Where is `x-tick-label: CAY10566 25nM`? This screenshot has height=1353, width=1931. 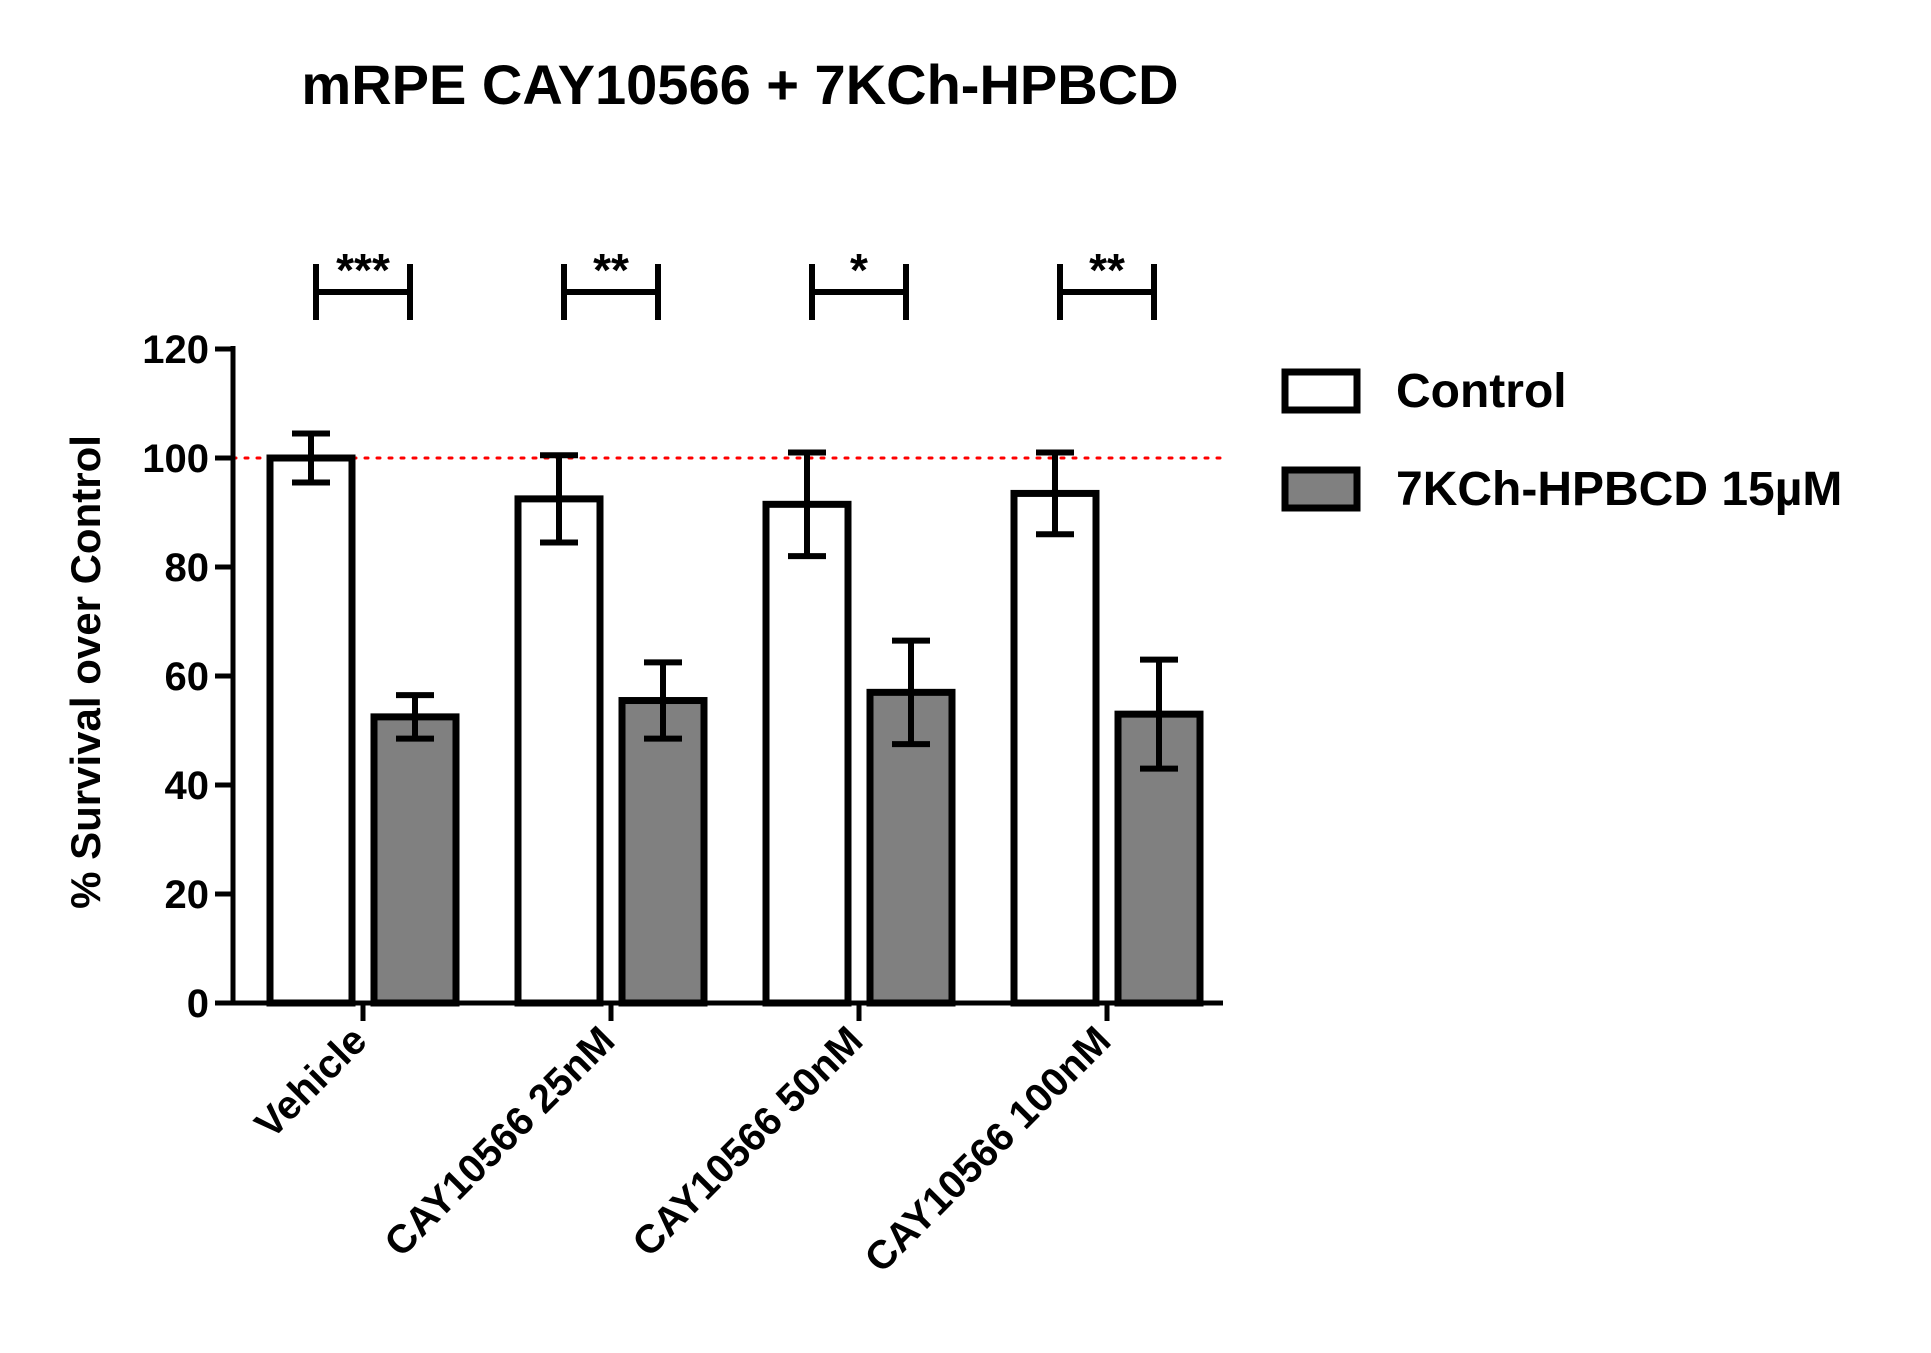 x-tick-label: CAY10566 25nM is located at coordinates (499, 1141).